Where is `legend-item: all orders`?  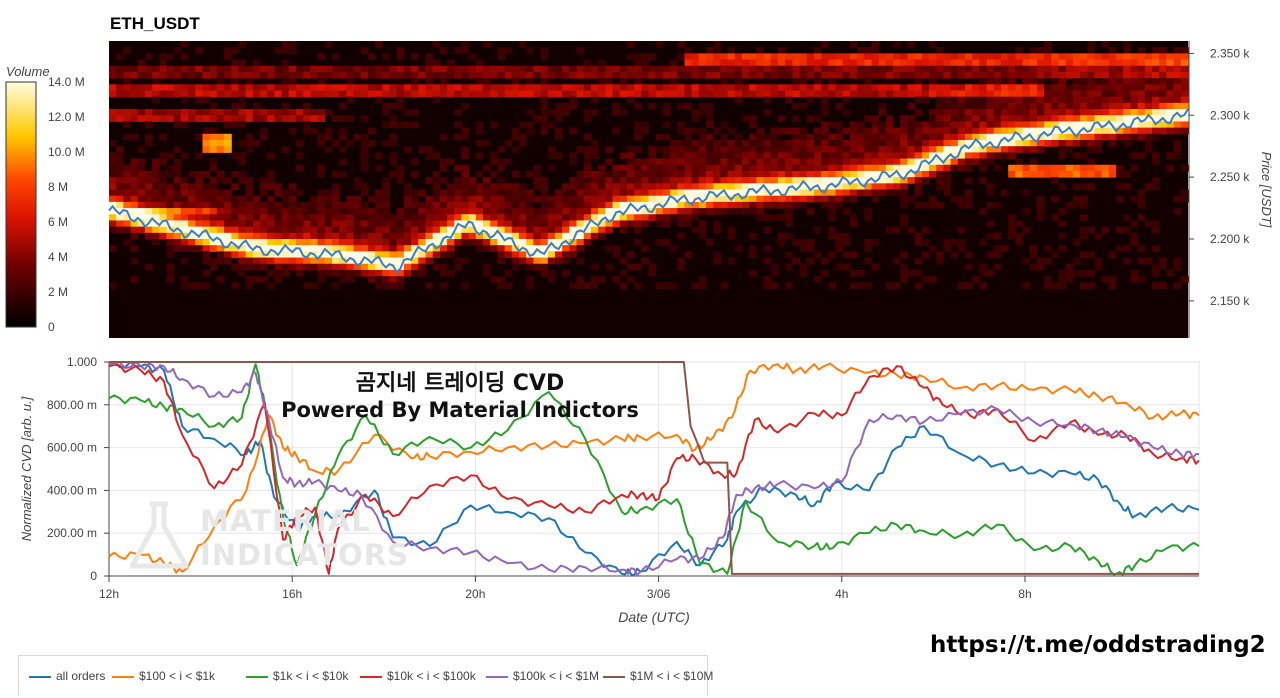 legend-item: all orders is located at coordinates (67, 676).